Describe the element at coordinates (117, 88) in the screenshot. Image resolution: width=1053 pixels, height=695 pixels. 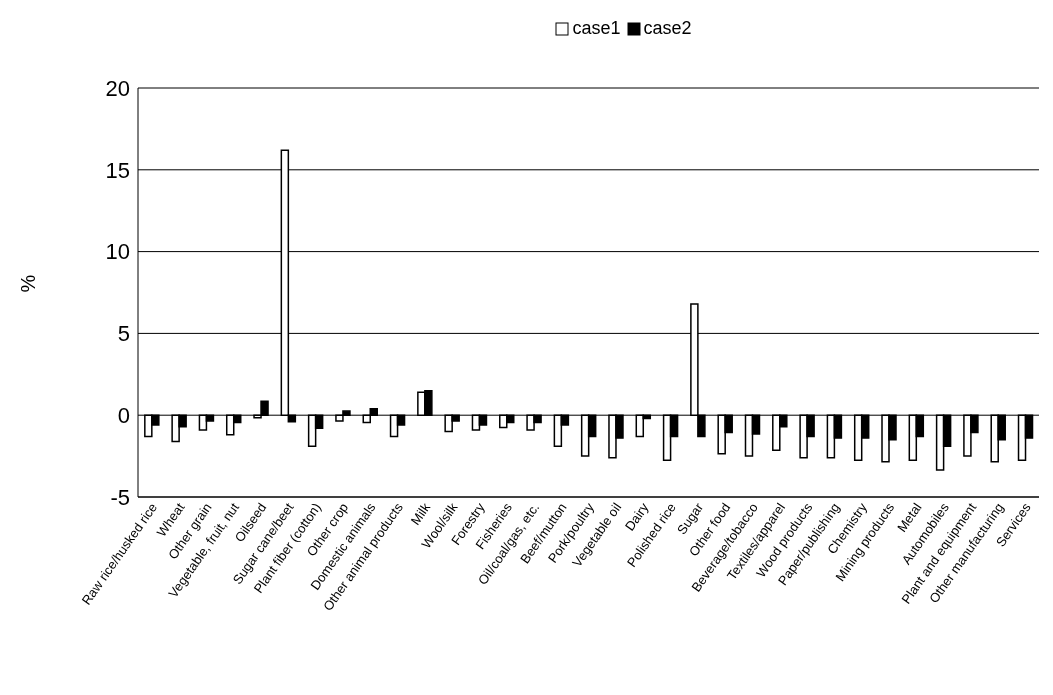
I see `y-tick-label: 20` at that location.